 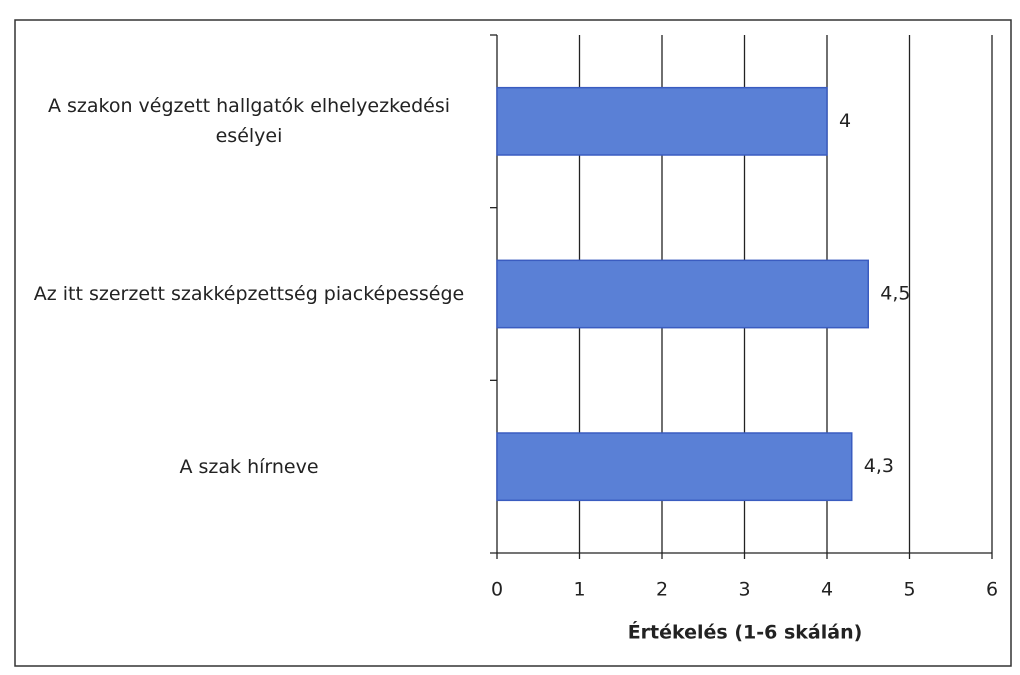 I want to click on x-tick-label: 2, so click(x=662, y=590).